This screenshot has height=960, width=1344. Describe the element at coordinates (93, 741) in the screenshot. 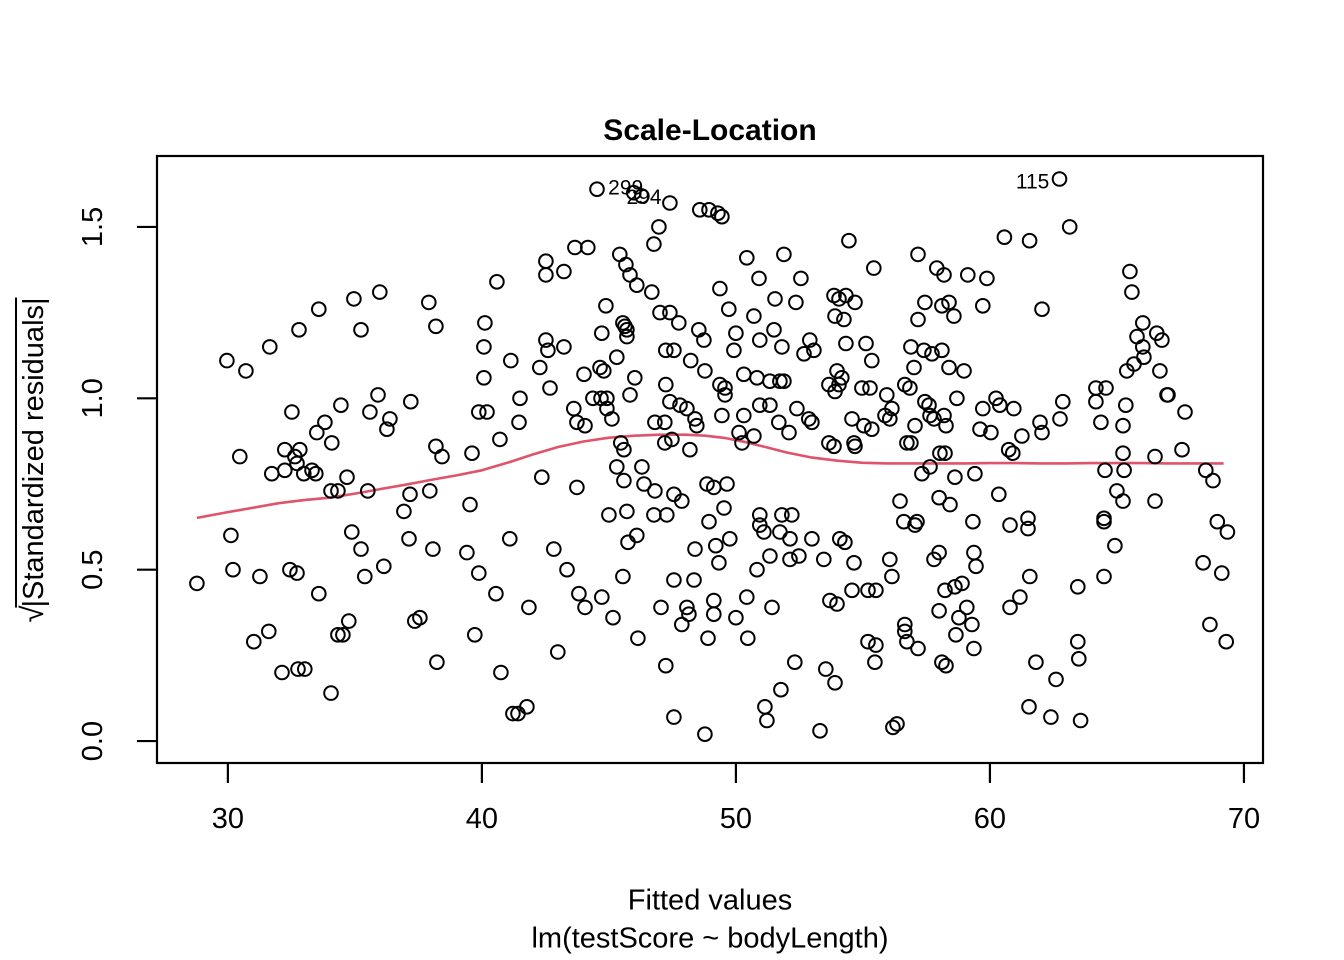

I see `y-tick-label: 0.0` at that location.